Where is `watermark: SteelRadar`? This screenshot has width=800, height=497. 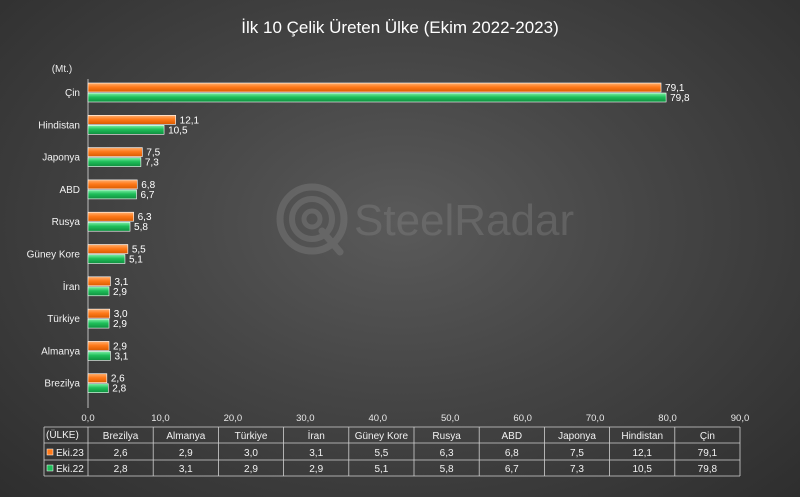 watermark: SteelRadar is located at coordinates (425, 219).